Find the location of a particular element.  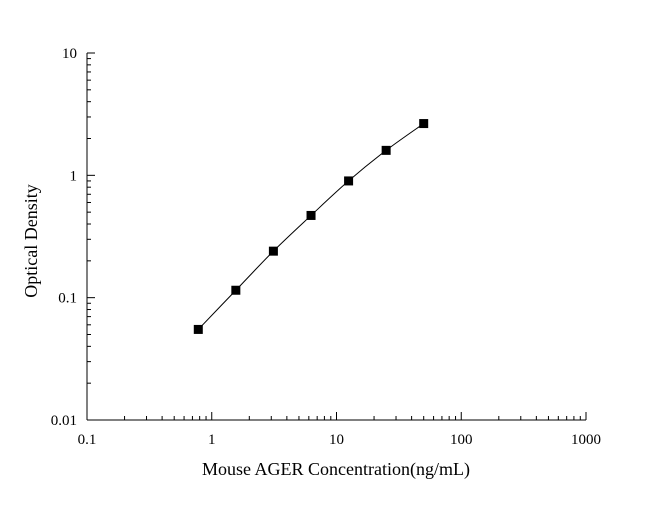

y-tick-label: 10 is located at coordinates (69, 54).